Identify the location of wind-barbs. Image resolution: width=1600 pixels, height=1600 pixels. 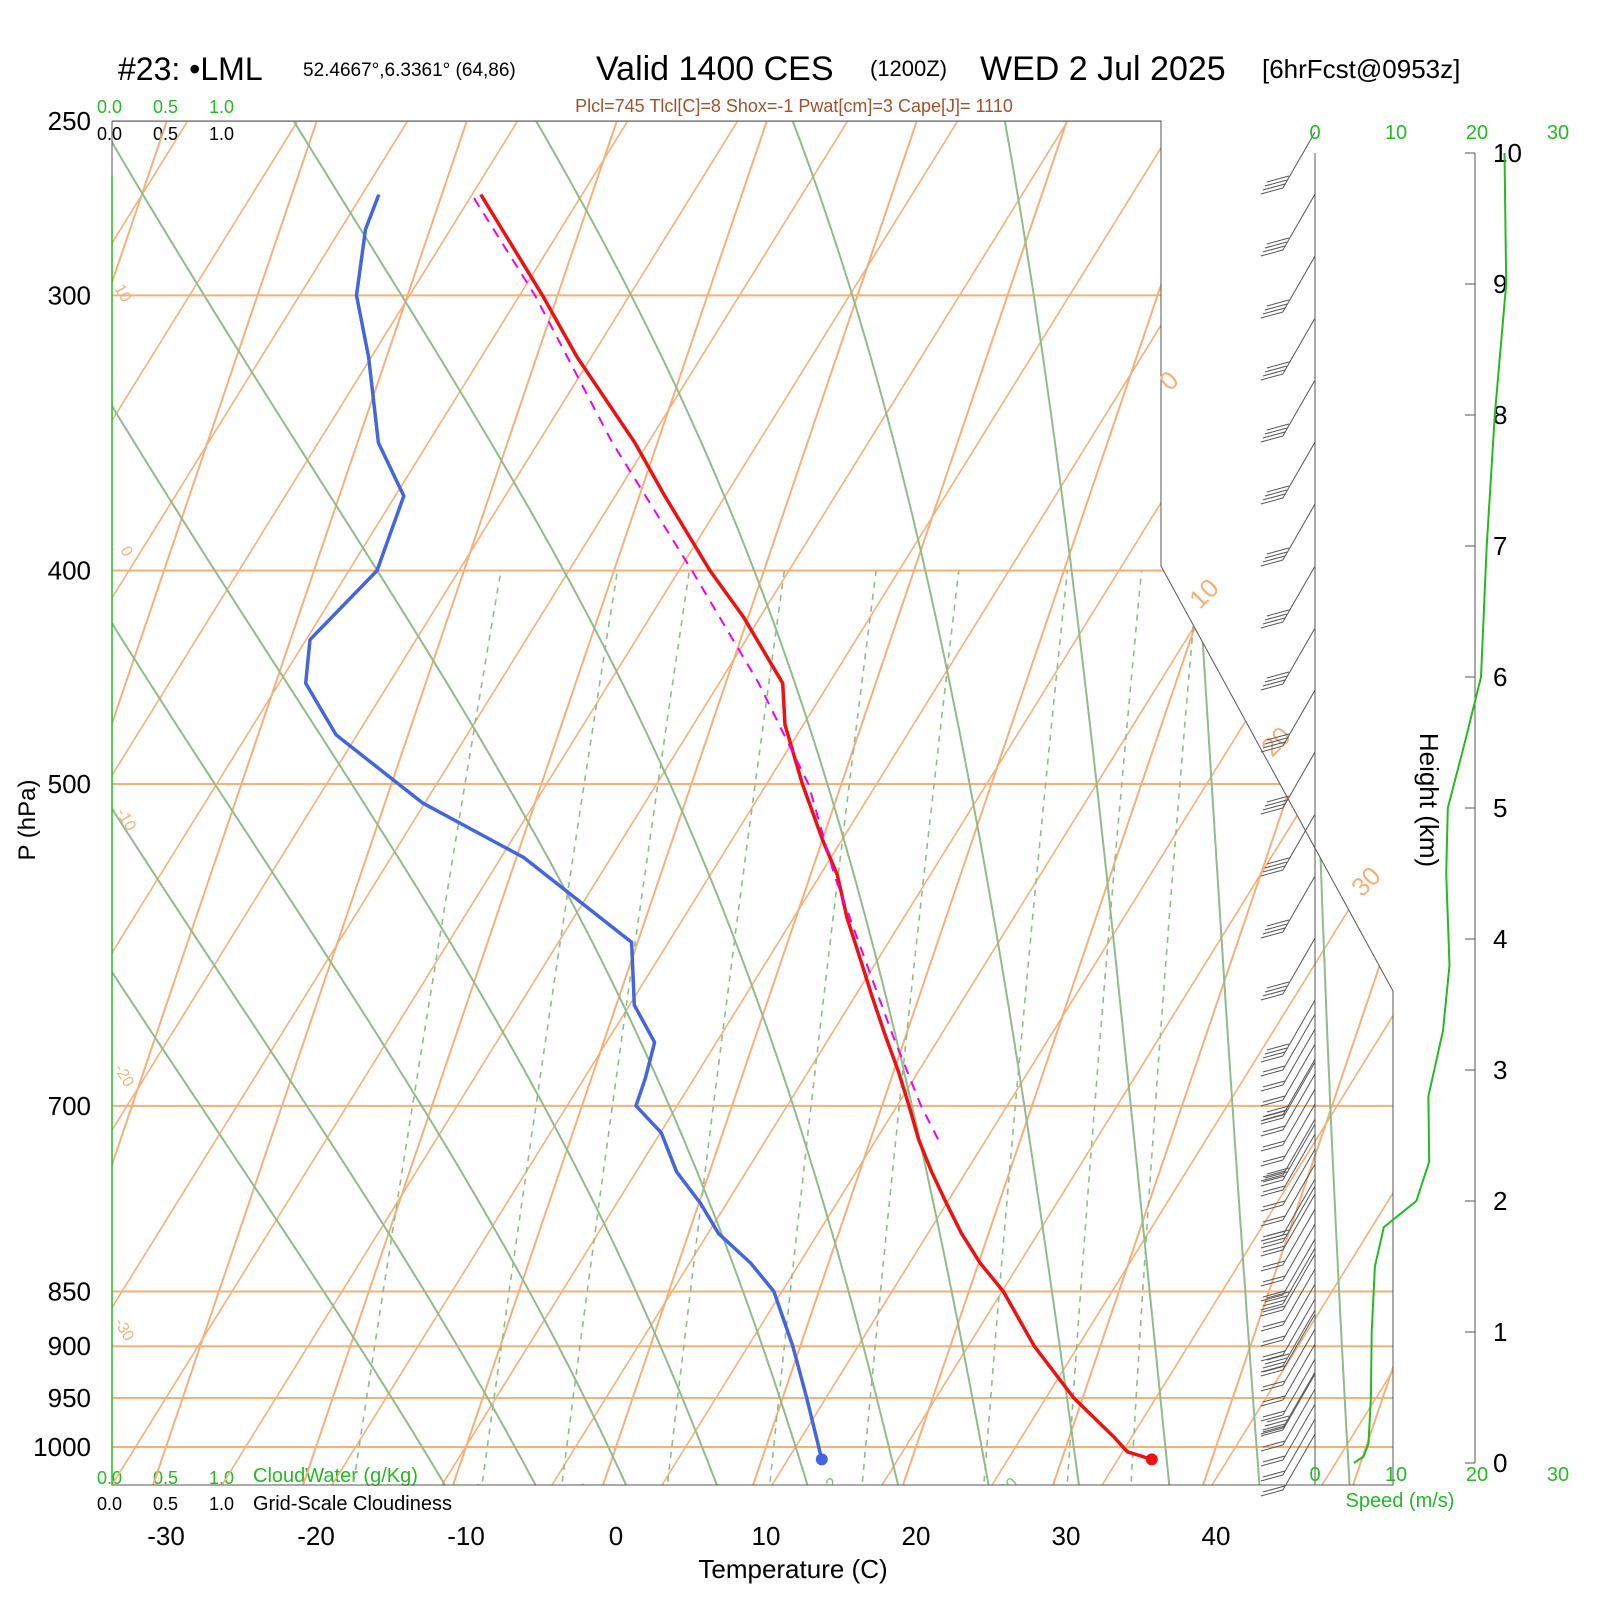
(1288, 814).